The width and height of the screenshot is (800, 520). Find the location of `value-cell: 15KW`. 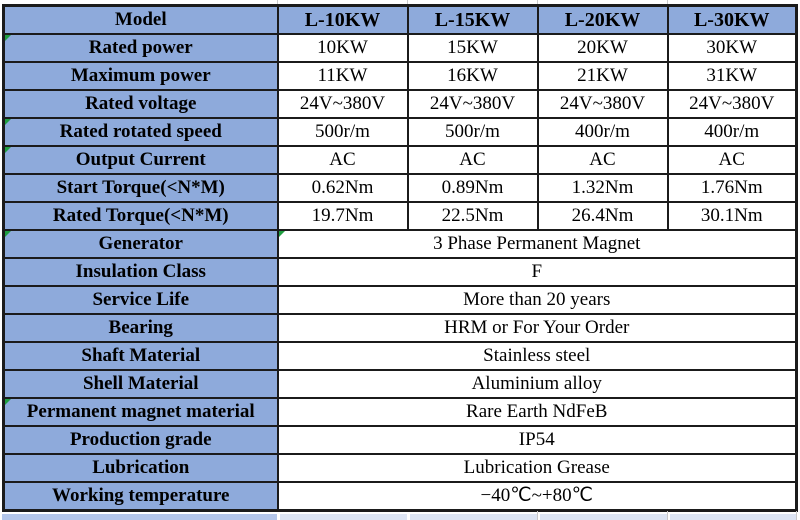

value-cell: 15KW is located at coordinates (472, 48).